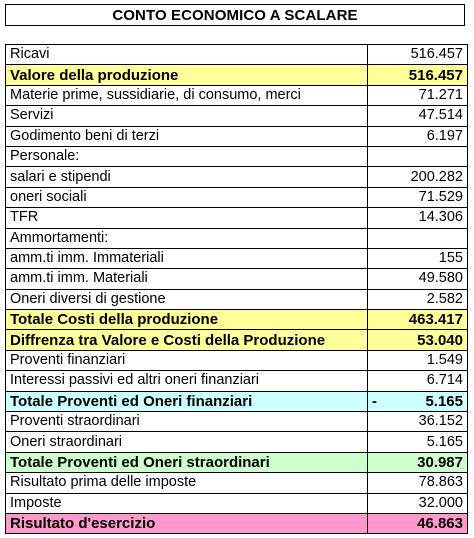 The width and height of the screenshot is (474, 538). I want to click on table-row: salari e stipendi 200.282, so click(236, 177).